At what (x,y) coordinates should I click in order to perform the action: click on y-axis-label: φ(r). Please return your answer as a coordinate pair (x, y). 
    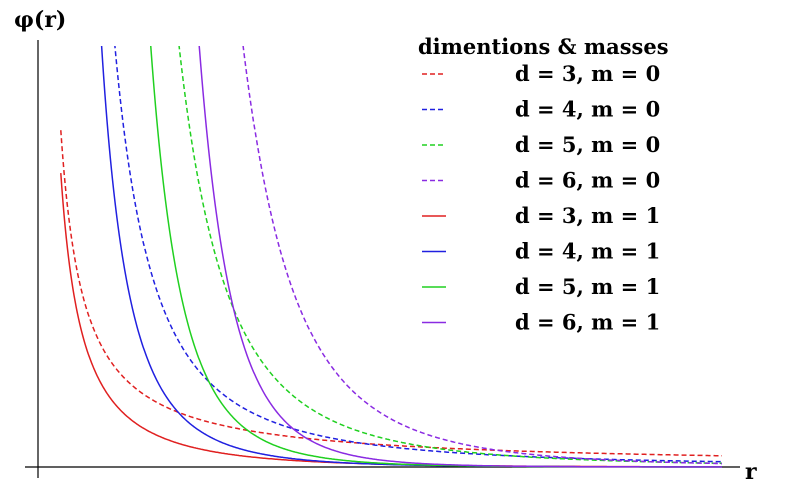
    Looking at the image, I should click on (40, 20).